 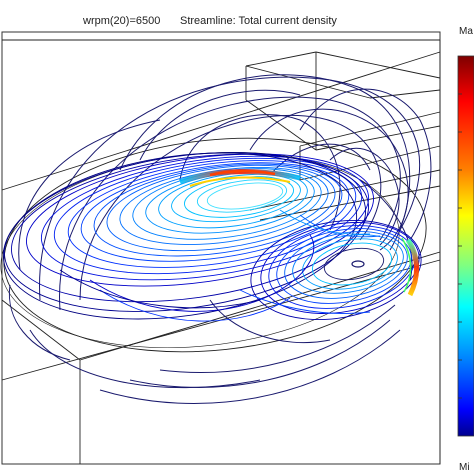 I want to click on colorbar-ticks, so click(x=460, y=246).